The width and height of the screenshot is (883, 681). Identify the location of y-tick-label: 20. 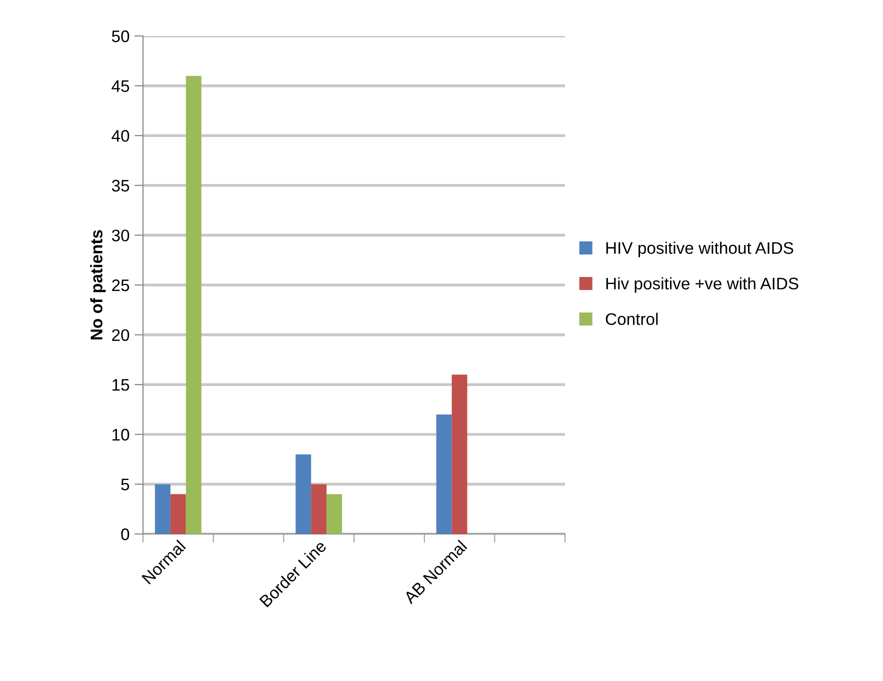
(121, 335).